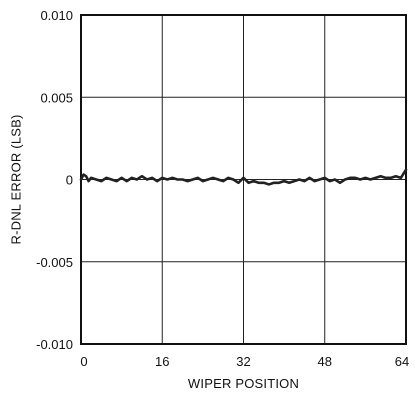  I want to click on x-axis-label: WIPER POSITION, so click(243, 383).